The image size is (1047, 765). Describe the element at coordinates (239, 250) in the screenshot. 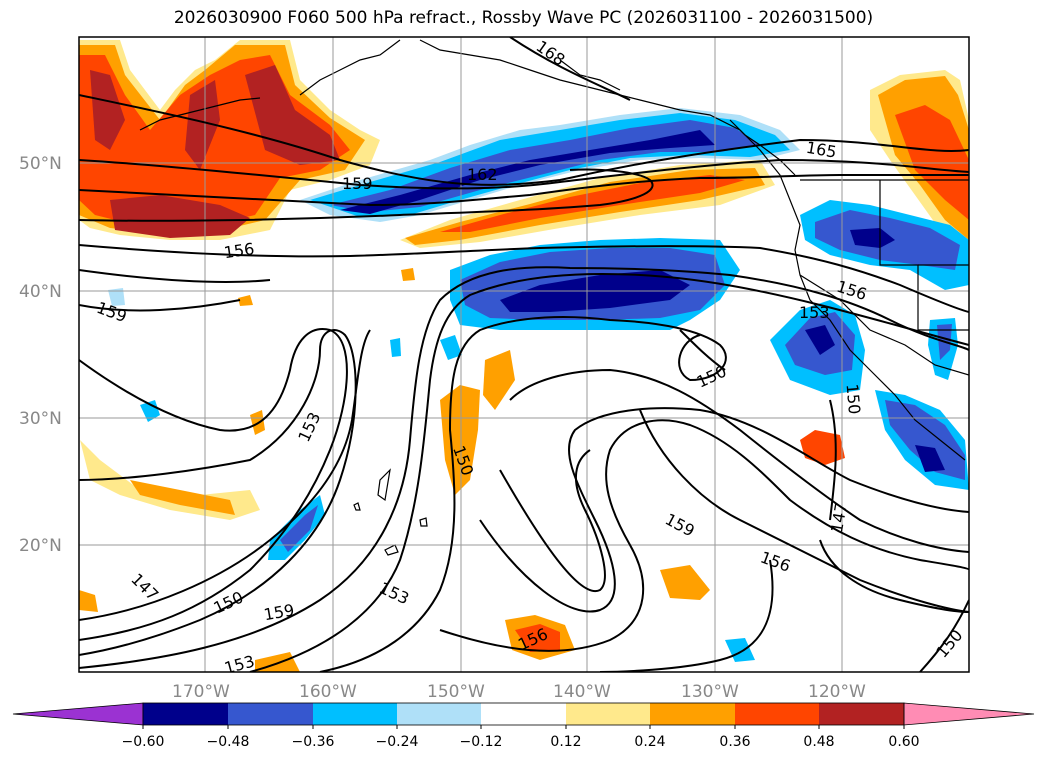

I see `contour-label: 156` at that location.